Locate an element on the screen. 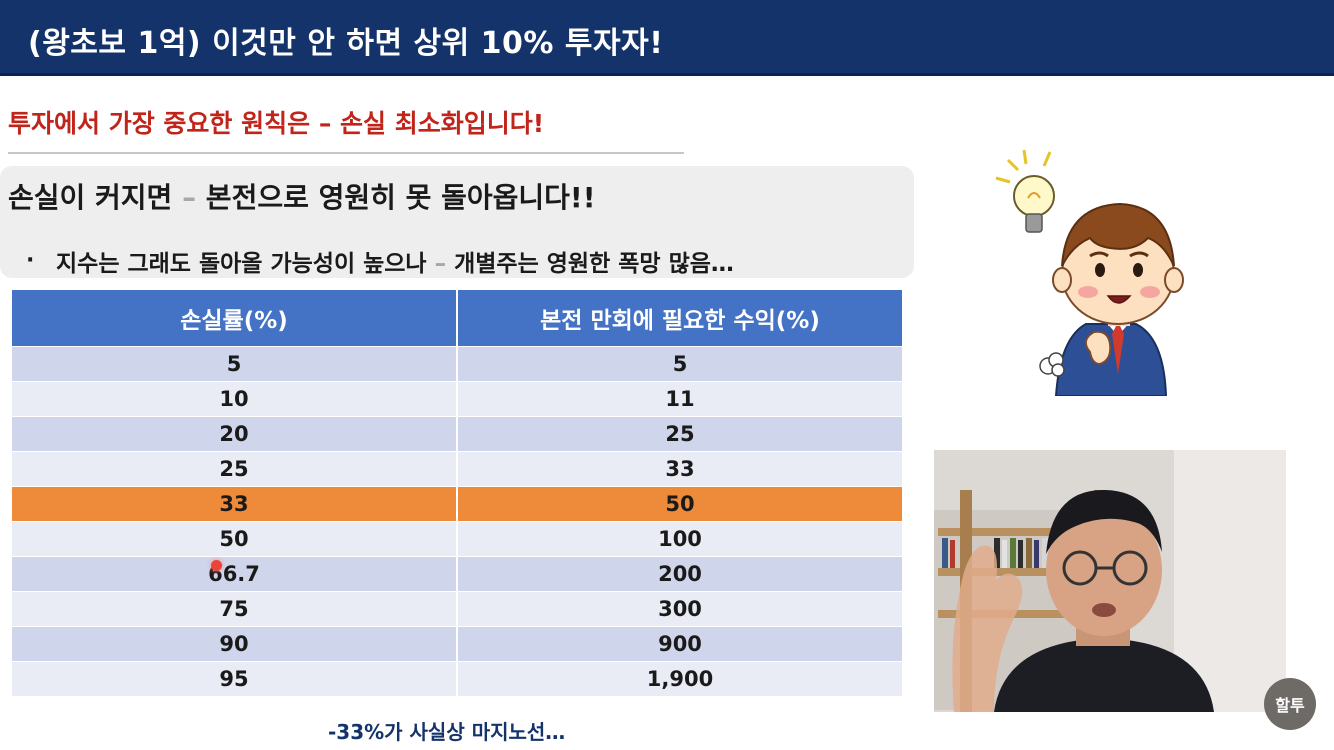 The height and width of the screenshot is (750, 1334). loss-rate-cell: 25 is located at coordinates (234, 469).